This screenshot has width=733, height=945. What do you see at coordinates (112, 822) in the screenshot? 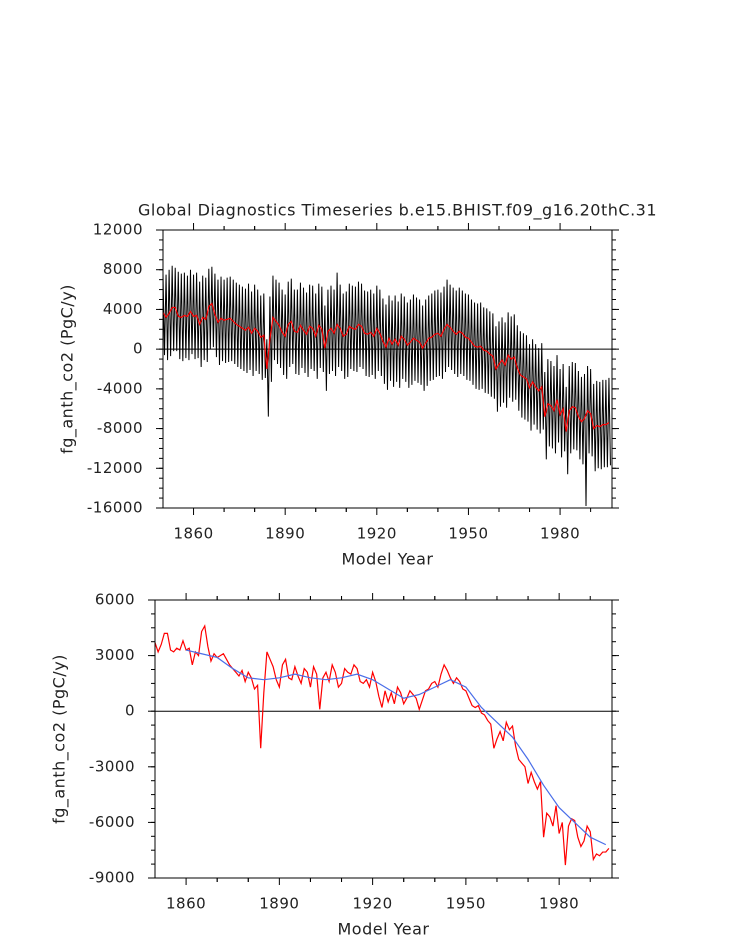
I see `y-tick-label: -6000` at bounding box center [112, 822].